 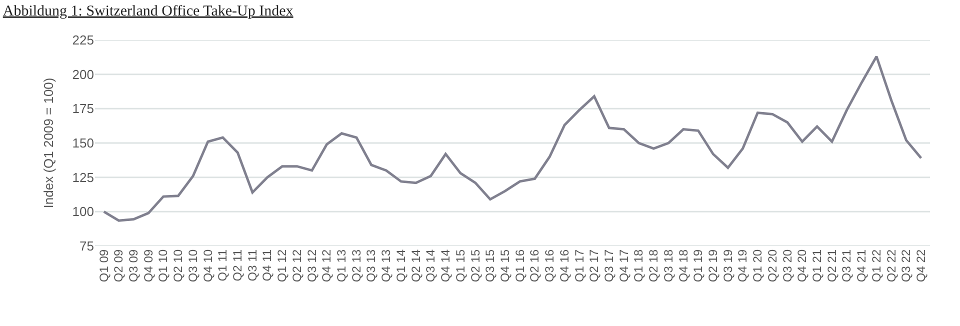 What do you see at coordinates (341, 265) in the screenshot?
I see `x-tick-label: Q1 13` at bounding box center [341, 265].